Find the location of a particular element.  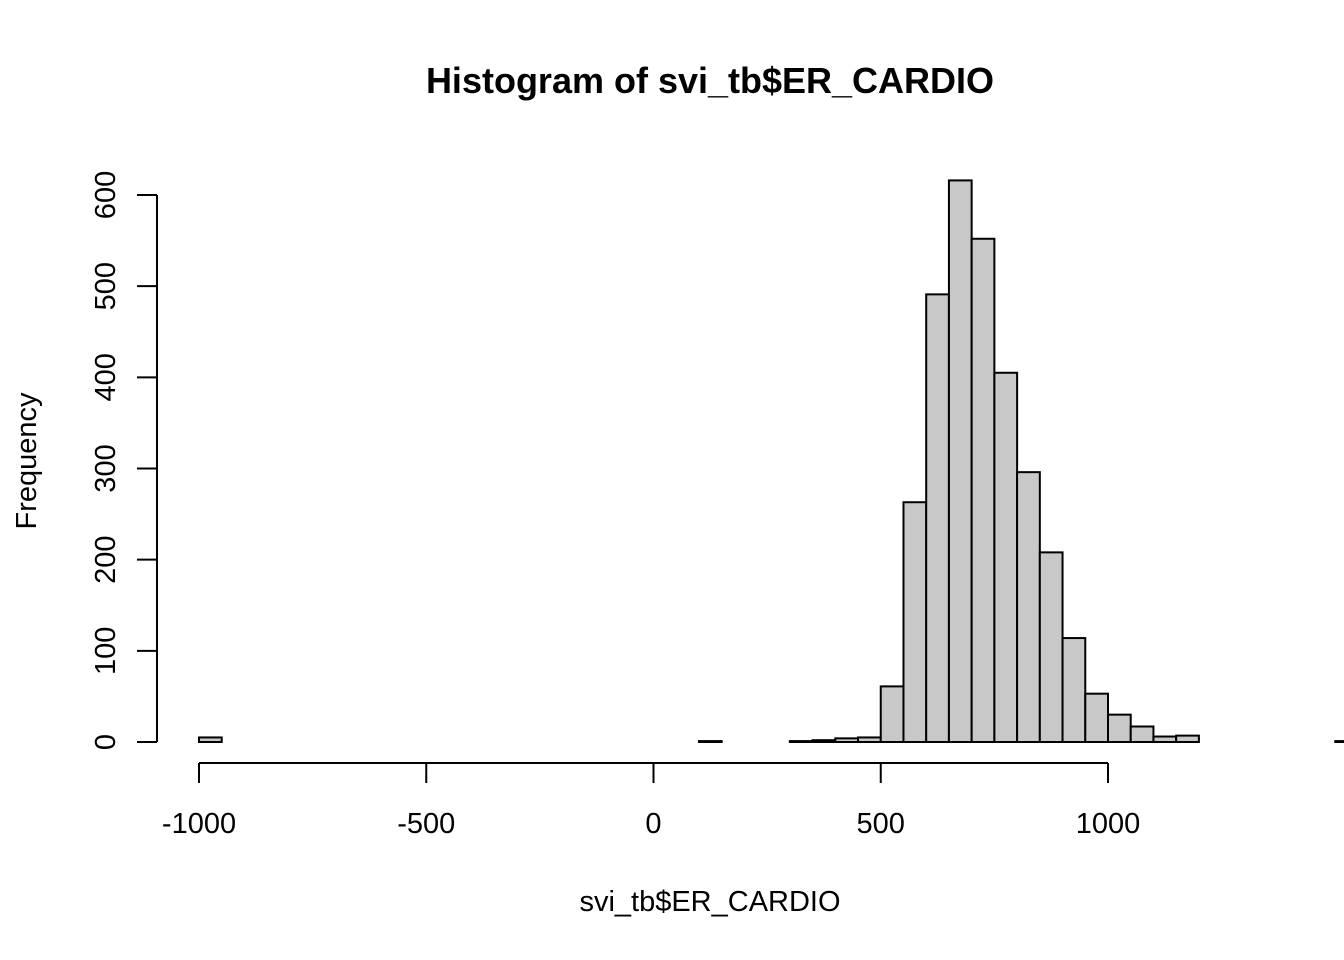

x-tick-label: 500 is located at coordinates (881, 824).